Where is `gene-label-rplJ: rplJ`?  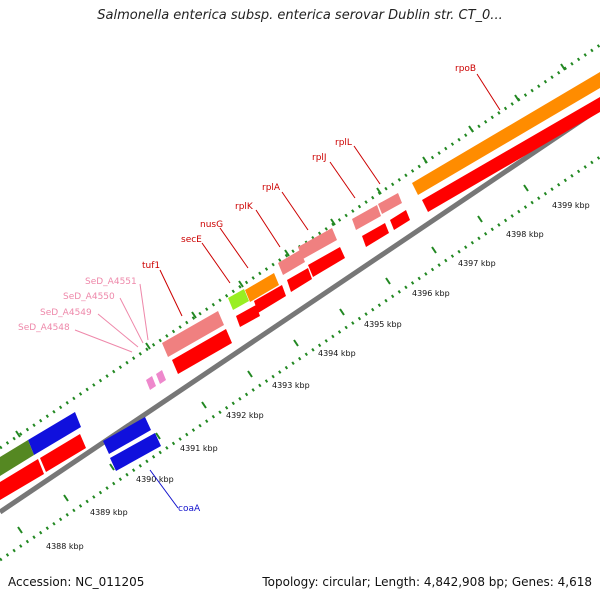 gene-label-rplJ: rplJ is located at coordinates (319, 158).